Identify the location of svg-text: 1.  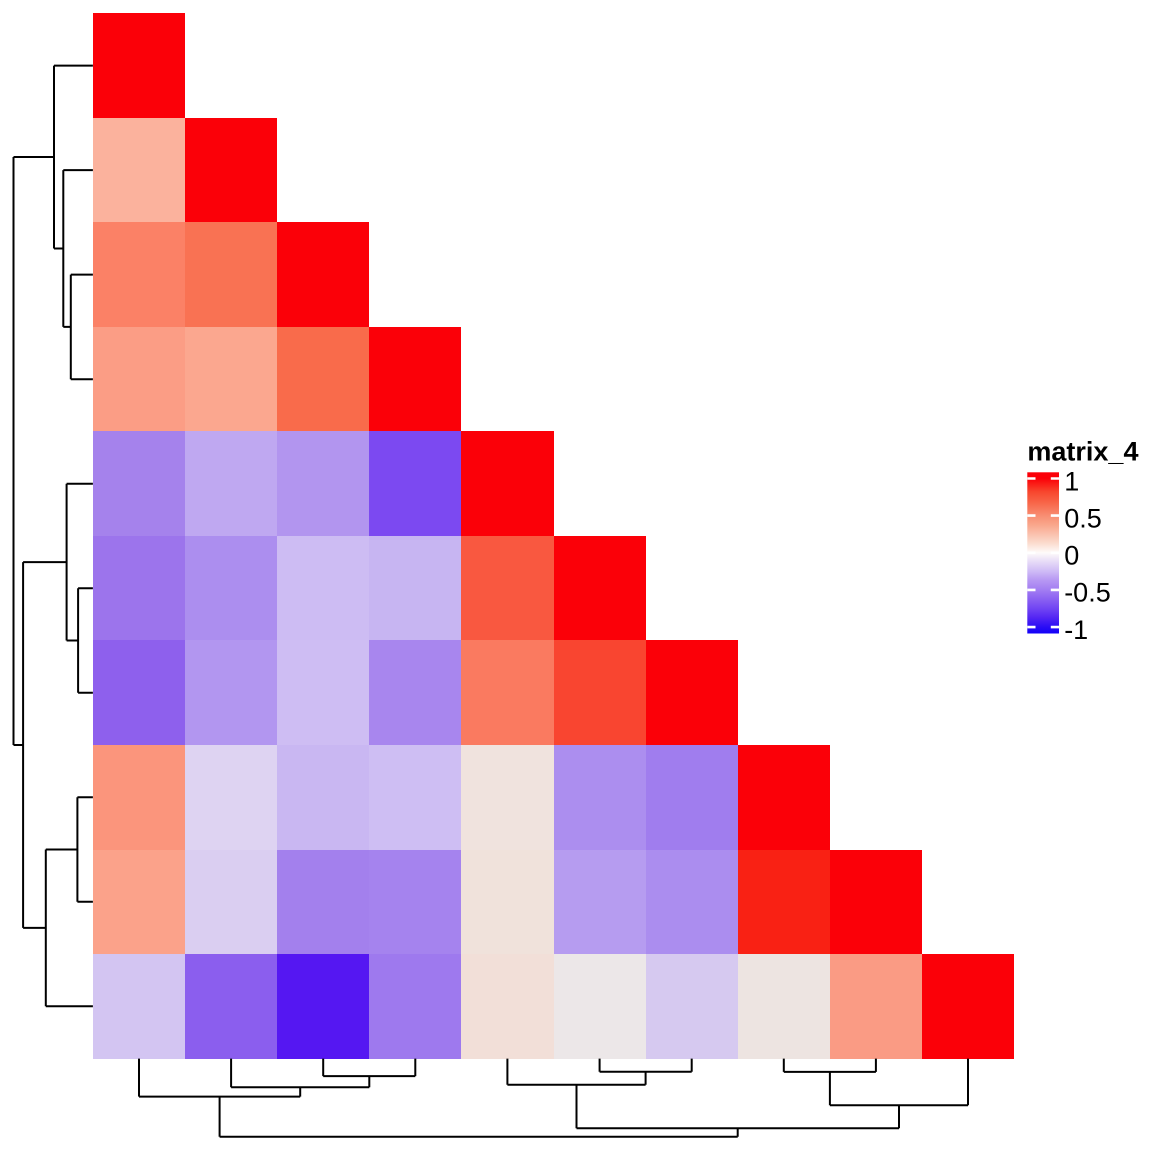
(1071, 481).